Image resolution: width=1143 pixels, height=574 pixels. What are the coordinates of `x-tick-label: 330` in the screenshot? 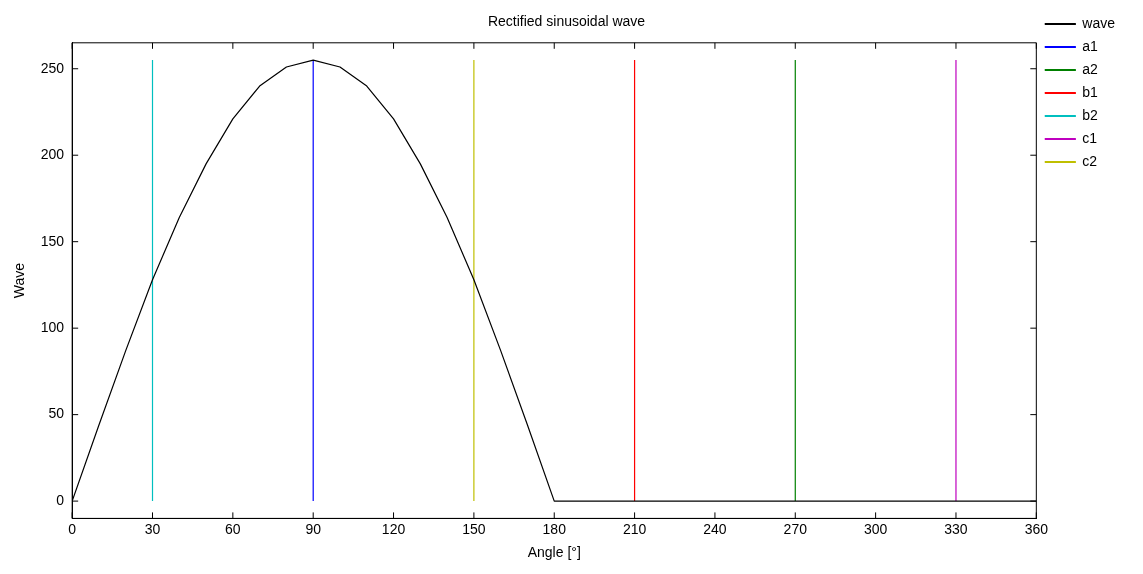 It's located at (956, 528).